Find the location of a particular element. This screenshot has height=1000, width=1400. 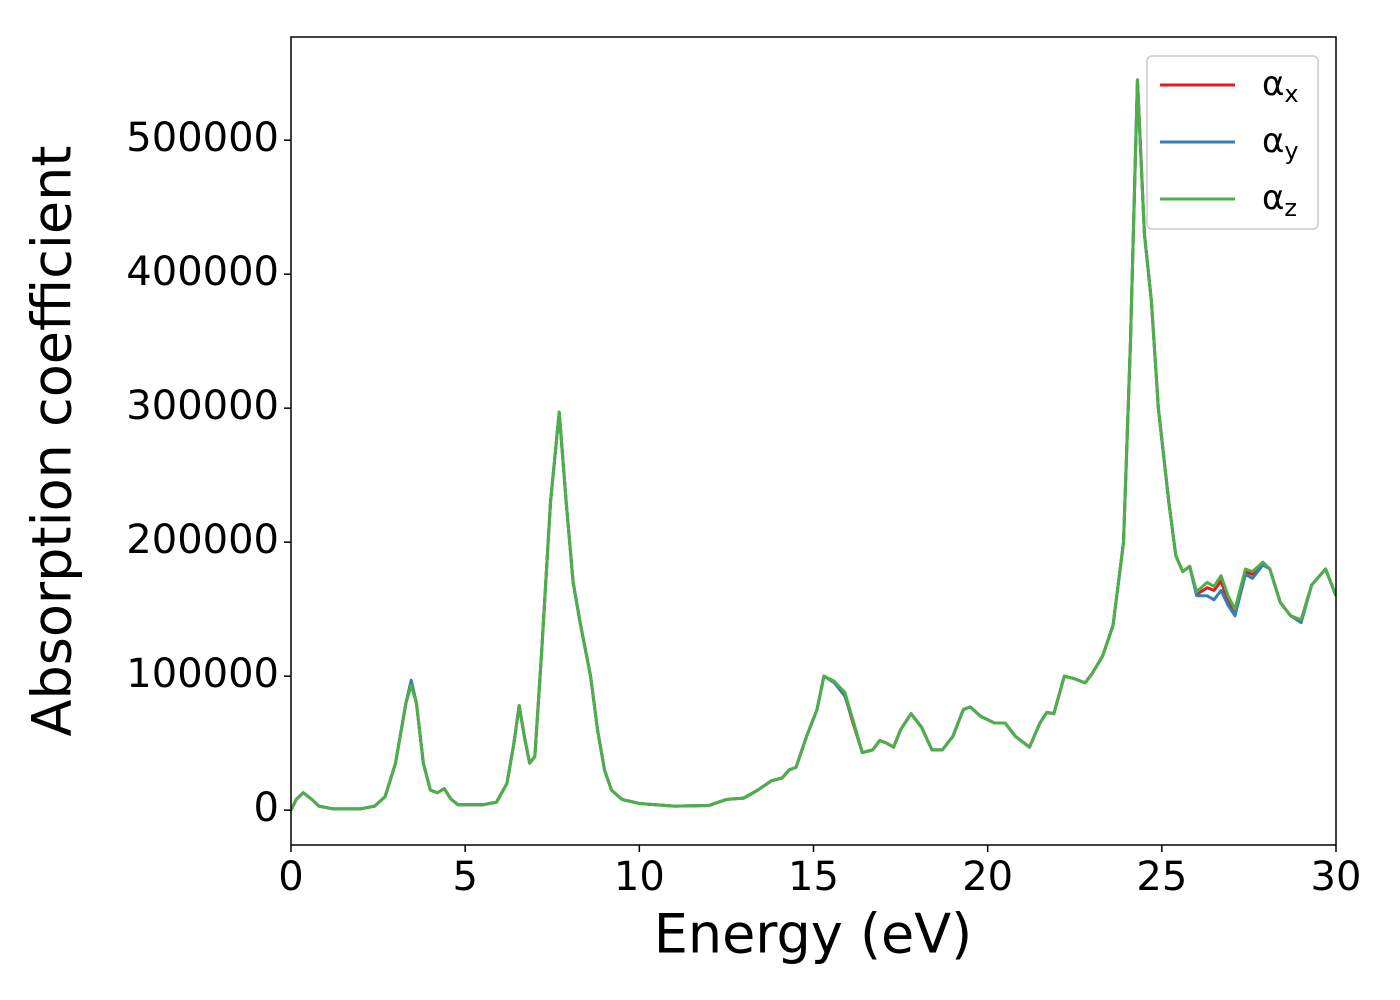

legend-label: αx is located at coordinates (1280, 86).